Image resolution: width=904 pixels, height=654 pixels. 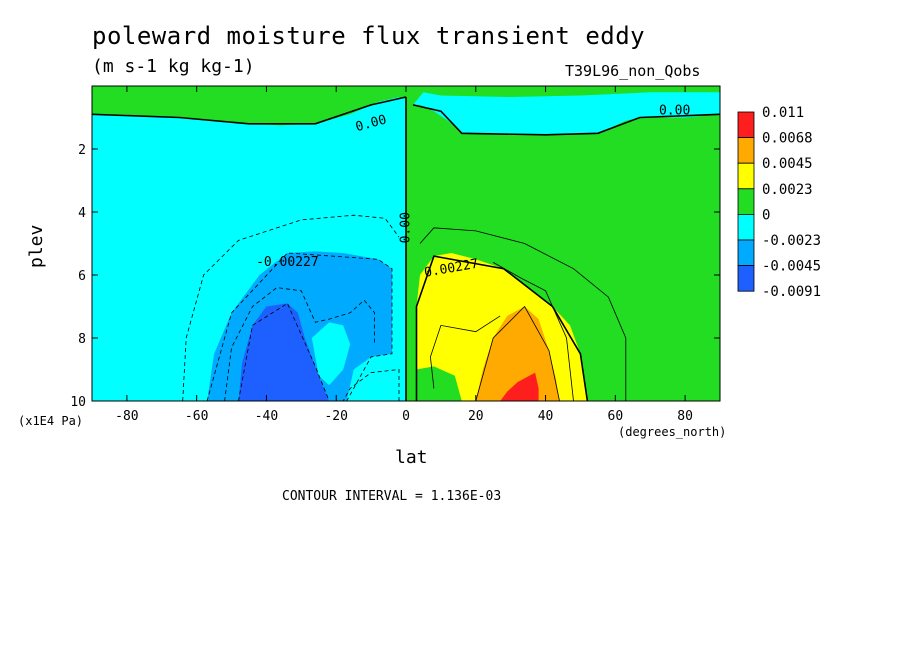 What do you see at coordinates (787, 164) in the screenshot?
I see `legend-label: 0.0045` at bounding box center [787, 164].